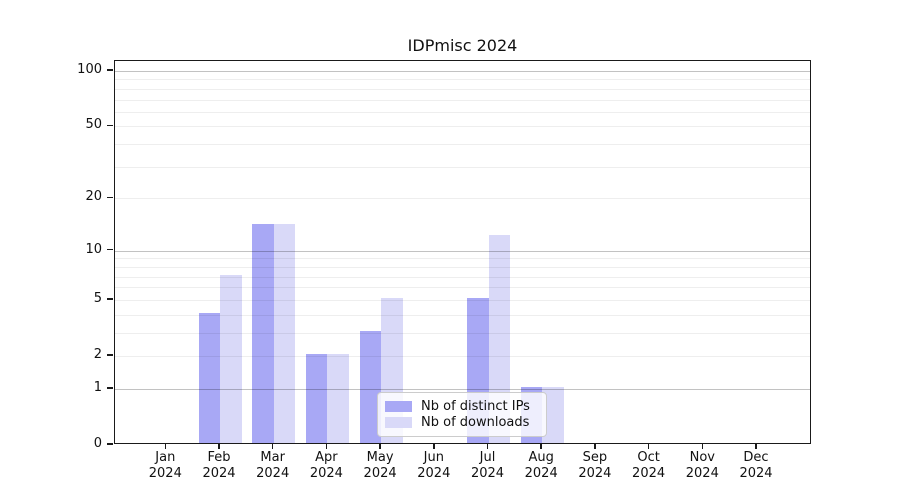 Image resolution: width=900 pixels, height=500 pixels. Describe the element at coordinates (272, 446) in the screenshot. I see `x-tick-mar` at that location.